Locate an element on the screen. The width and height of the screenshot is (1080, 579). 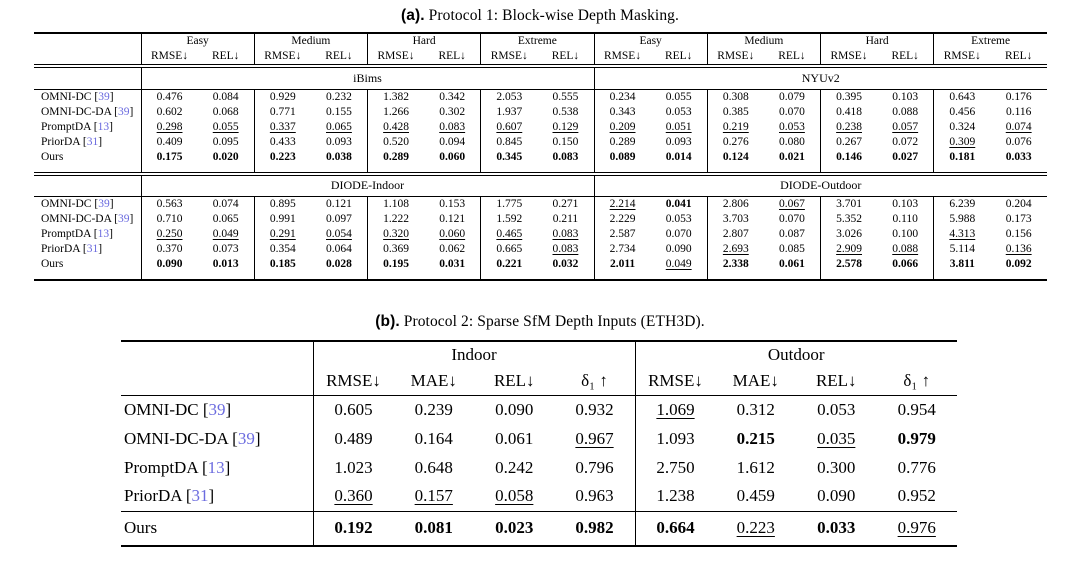
value-cell: 0.092 is located at coordinates (1018, 269).